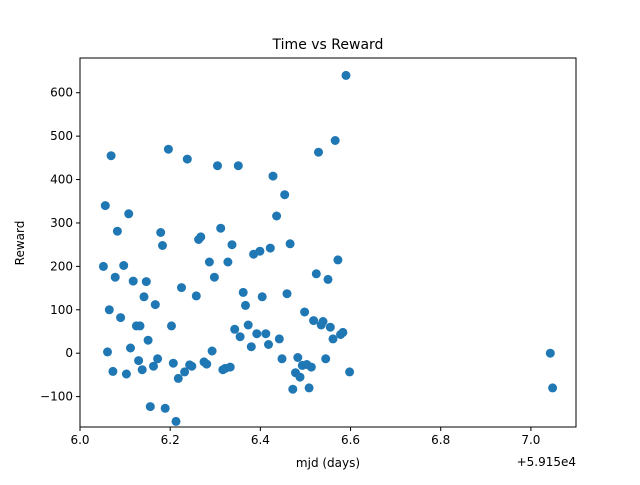  What do you see at coordinates (69, 353) in the screenshot?
I see `y-tick-label: 0` at bounding box center [69, 353].